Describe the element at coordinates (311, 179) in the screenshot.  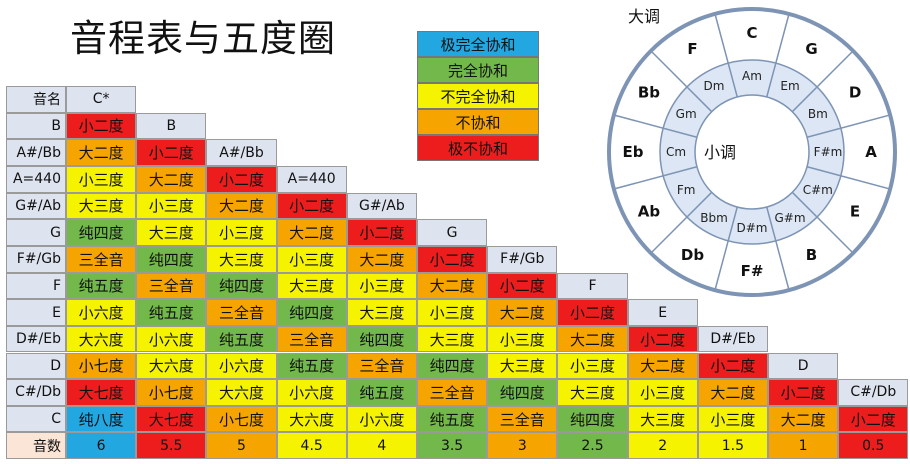
I see `column-header: A=440` at that location.